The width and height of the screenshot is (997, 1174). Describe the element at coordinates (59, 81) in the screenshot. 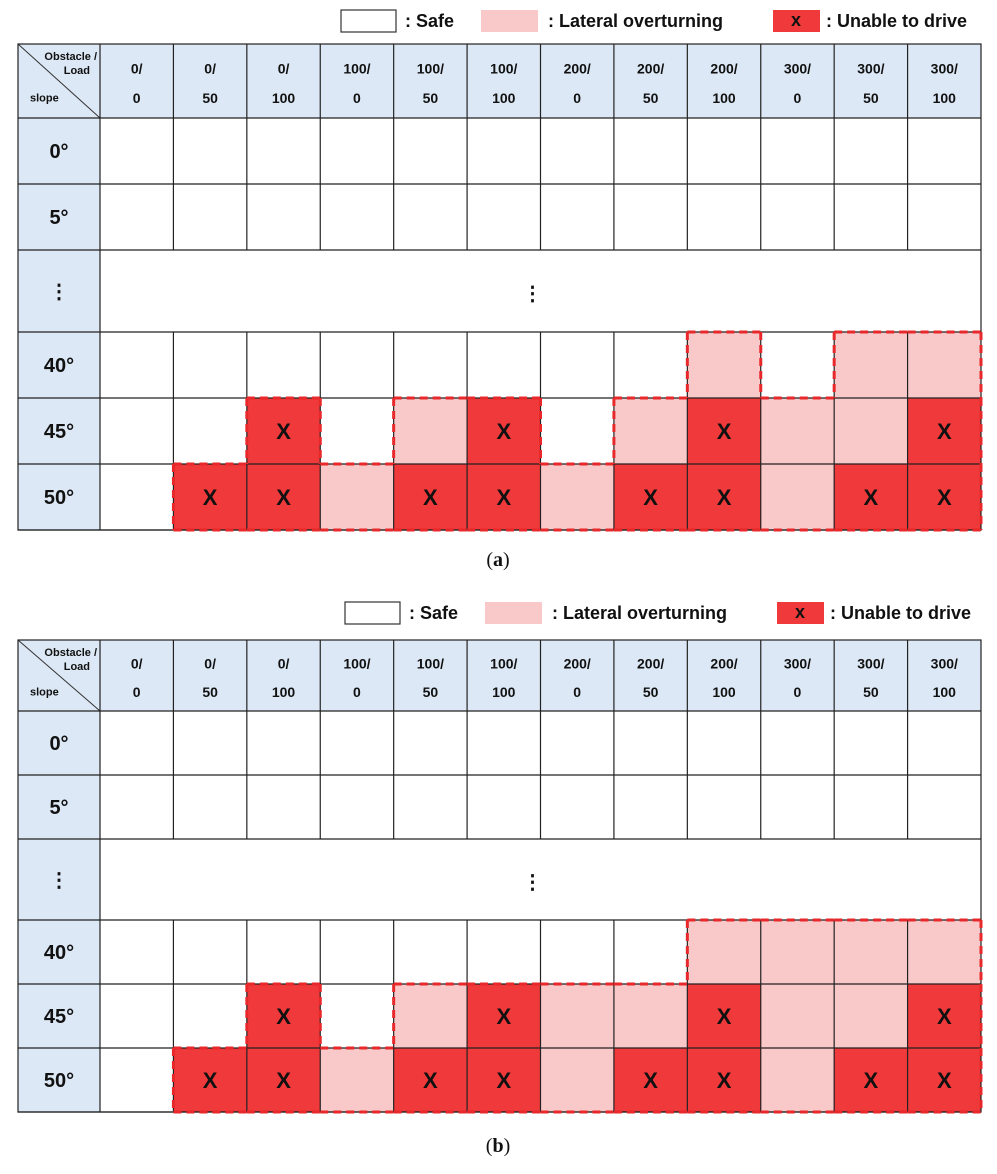

I see `corner-diagonal` at that location.